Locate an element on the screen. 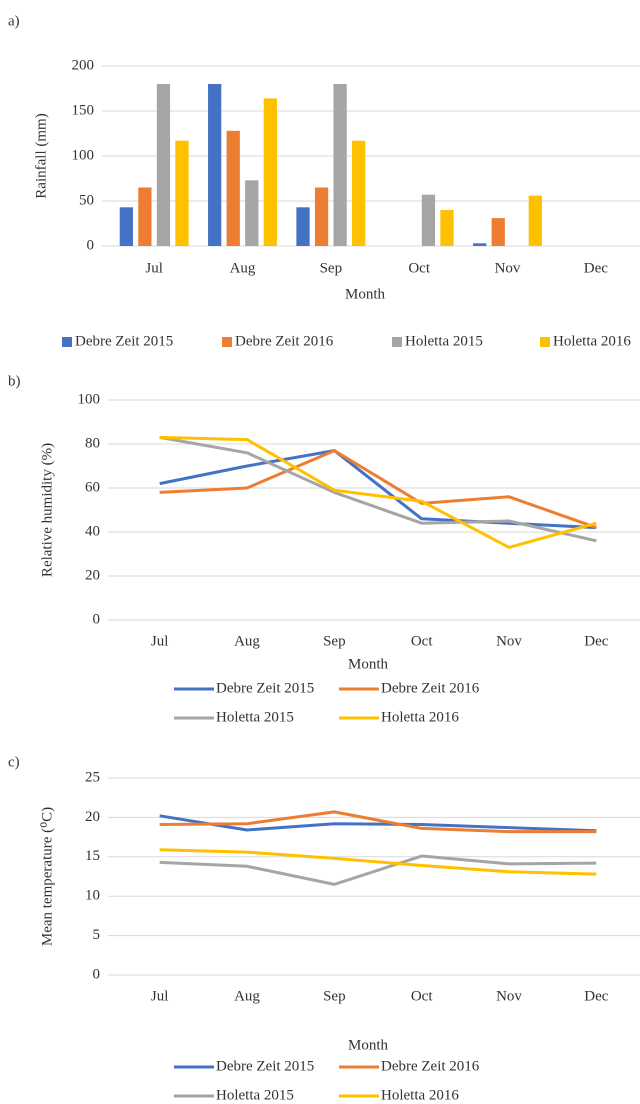  y-axis-label: Relative humidity (%) is located at coordinates (47, 510).